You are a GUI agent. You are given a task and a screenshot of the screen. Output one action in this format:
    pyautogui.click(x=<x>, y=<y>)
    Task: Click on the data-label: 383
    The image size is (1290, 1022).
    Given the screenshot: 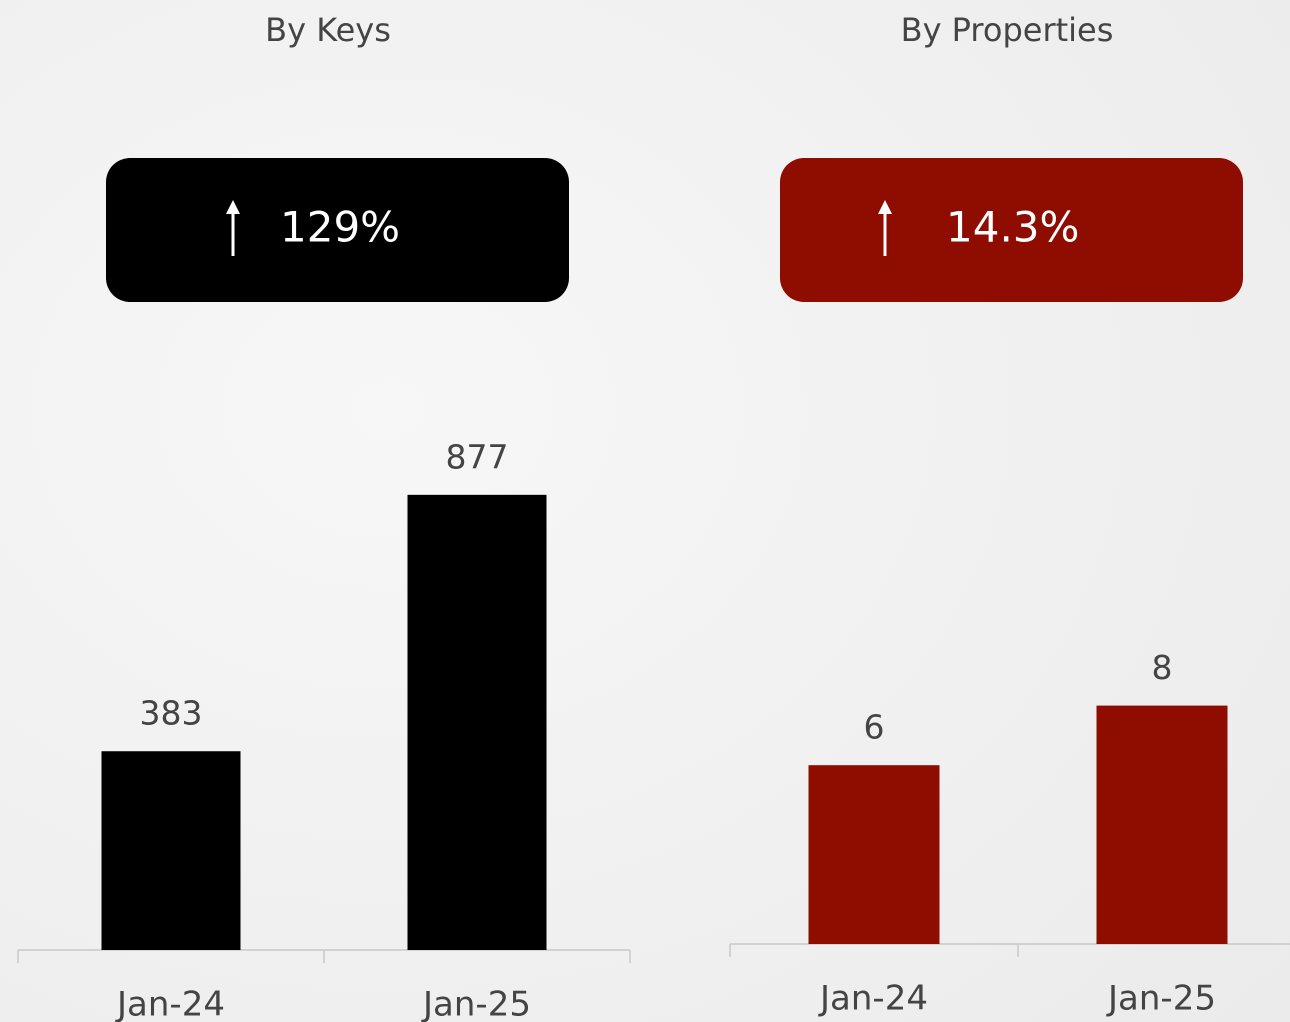 What is the action you would take?
    pyautogui.click(x=171, y=713)
    